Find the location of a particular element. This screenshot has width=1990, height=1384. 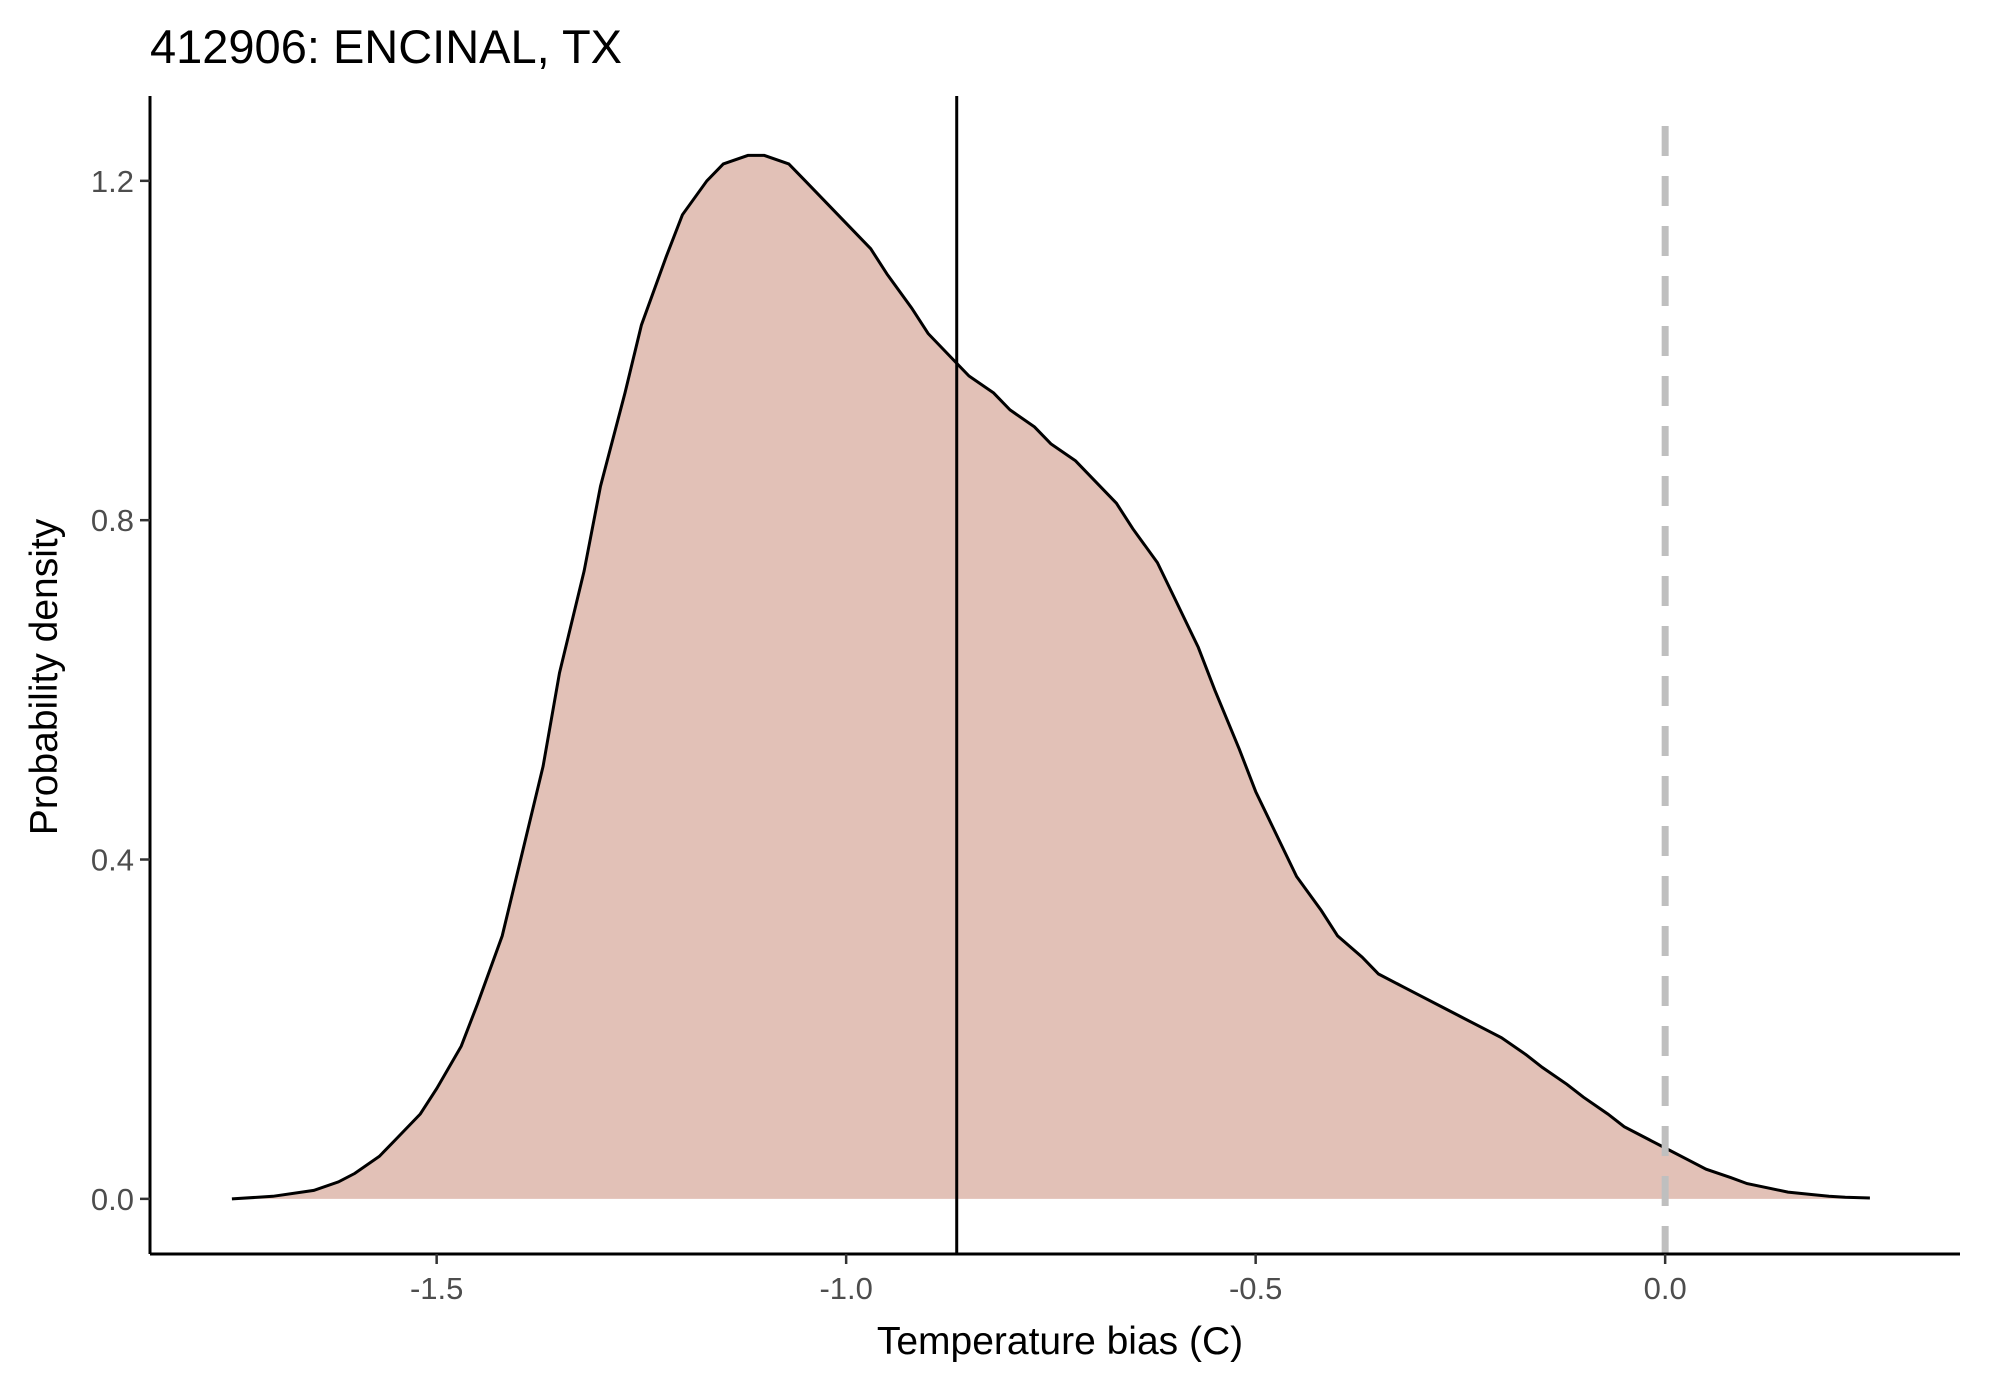

x-tick-label: -1.0 is located at coordinates (845, 1288).